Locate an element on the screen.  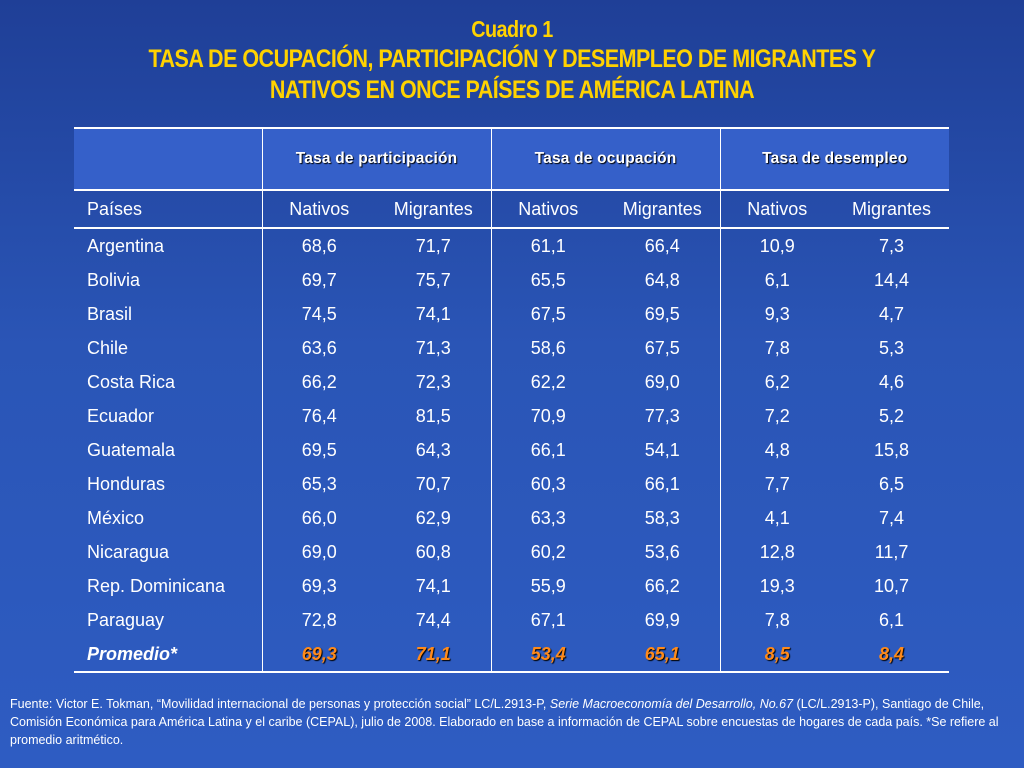
value-cell: 53,6 is located at coordinates (662, 551).